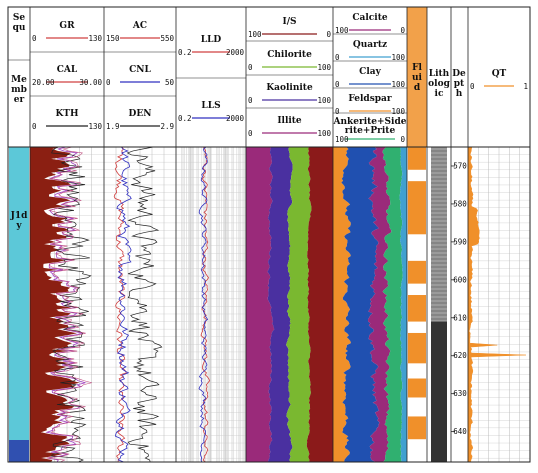 The image size is (538, 473). What do you see at coordinates (337, 111) in the screenshot?
I see `mineral-3-min: 0` at bounding box center [337, 111].